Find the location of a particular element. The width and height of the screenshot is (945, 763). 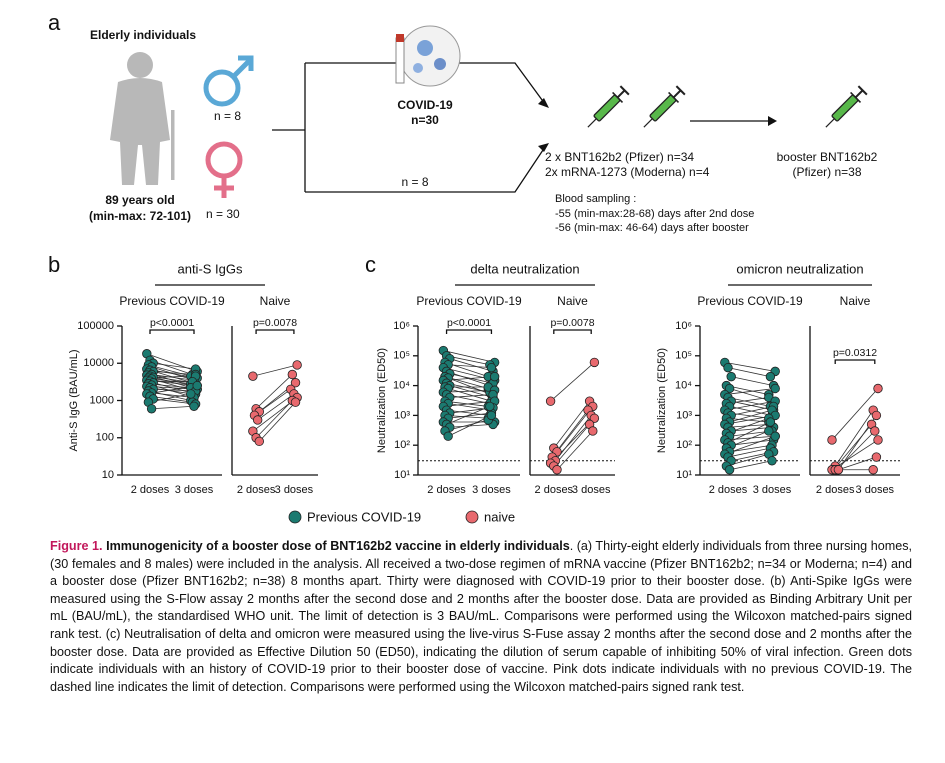

p-value: p=0.0312 is located at coordinates (855, 353).